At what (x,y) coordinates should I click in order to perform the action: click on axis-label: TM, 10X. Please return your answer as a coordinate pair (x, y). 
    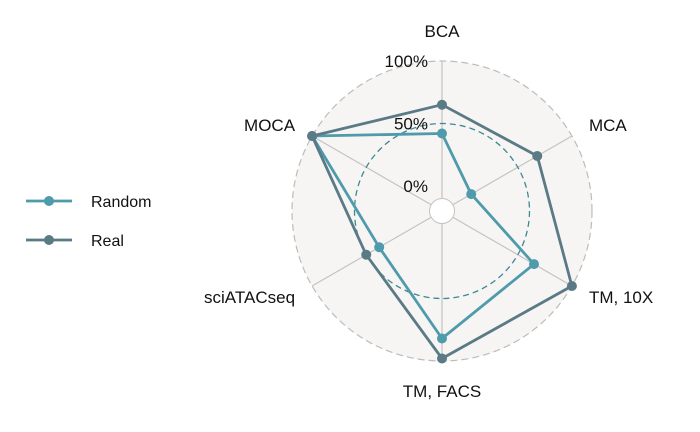
    Looking at the image, I should click on (621, 297).